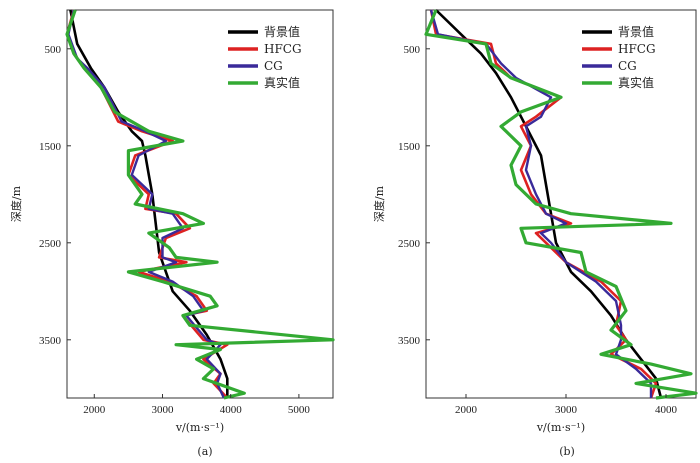 The image size is (700, 463). Describe the element at coordinates (299, 410) in the screenshot. I see `x-tick-label: 5000` at that location.